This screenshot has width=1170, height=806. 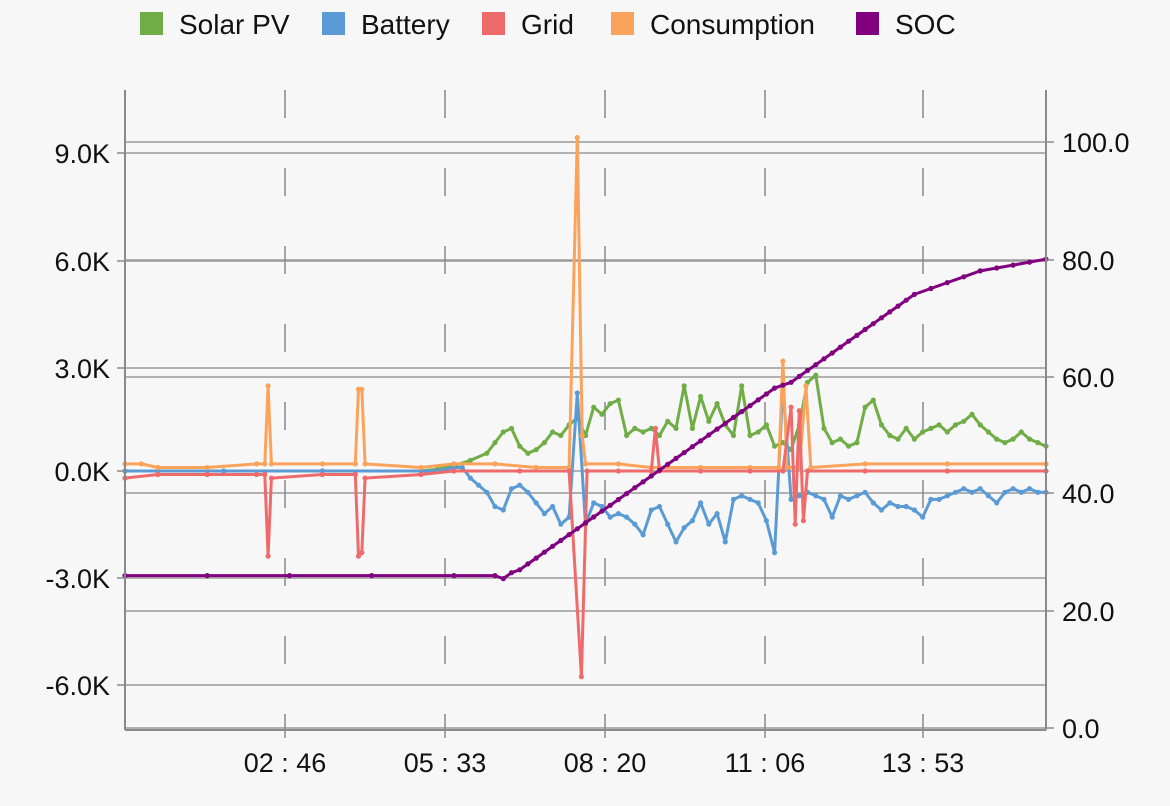 What do you see at coordinates (867, 23) in the screenshot?
I see `legend-swatch` at bounding box center [867, 23].